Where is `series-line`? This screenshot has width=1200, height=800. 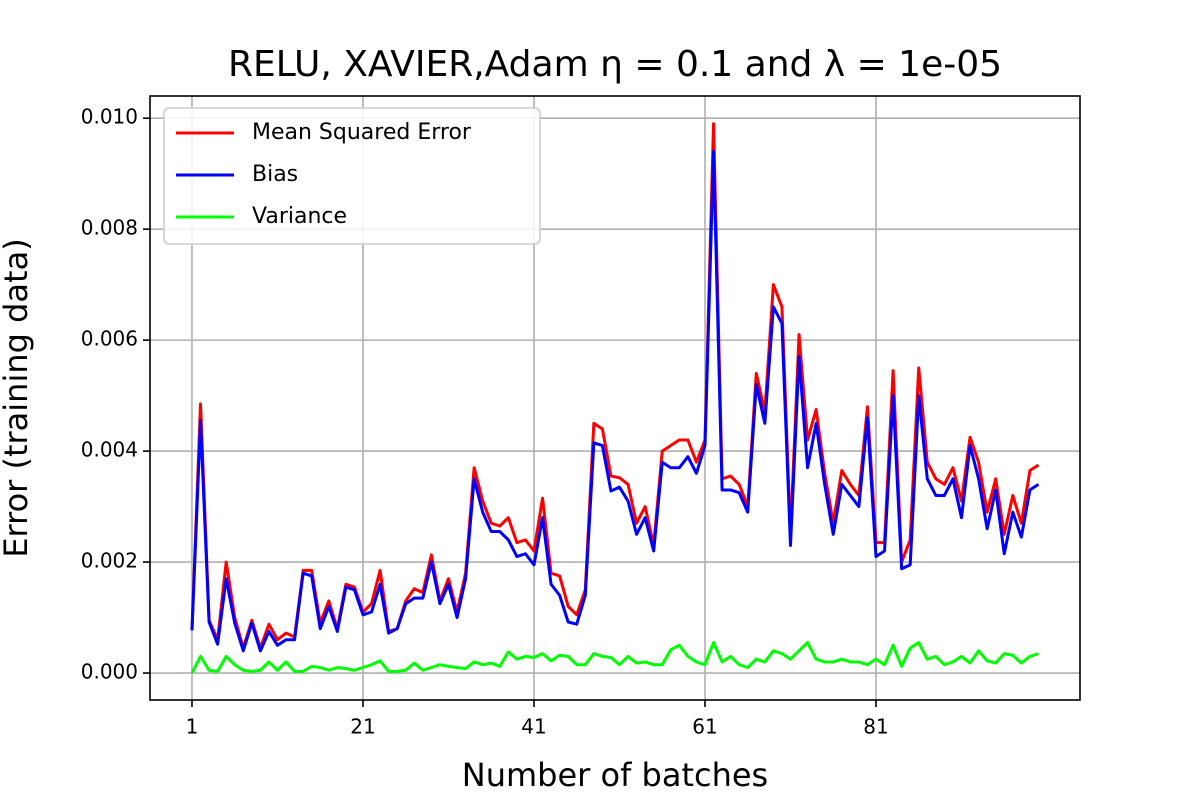
series-line is located at coordinates (614, 657).